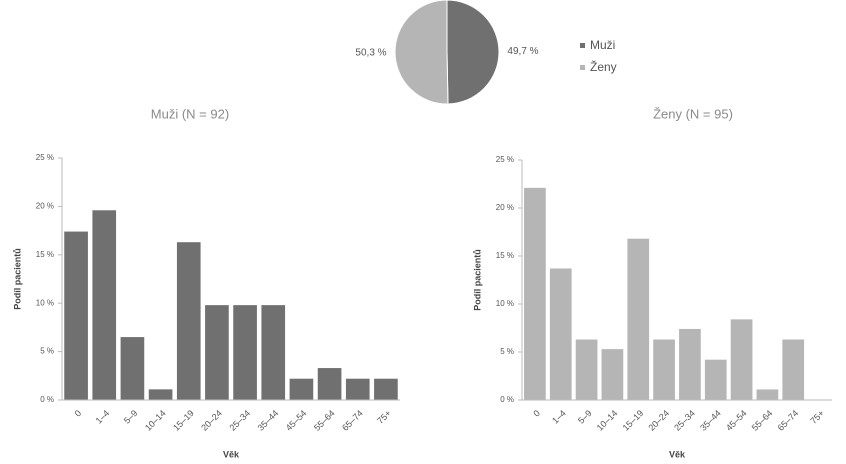 The height and width of the screenshot is (464, 846). Describe the element at coordinates (522, 51) in the screenshot. I see `pie-label: 49,7 %` at that location.